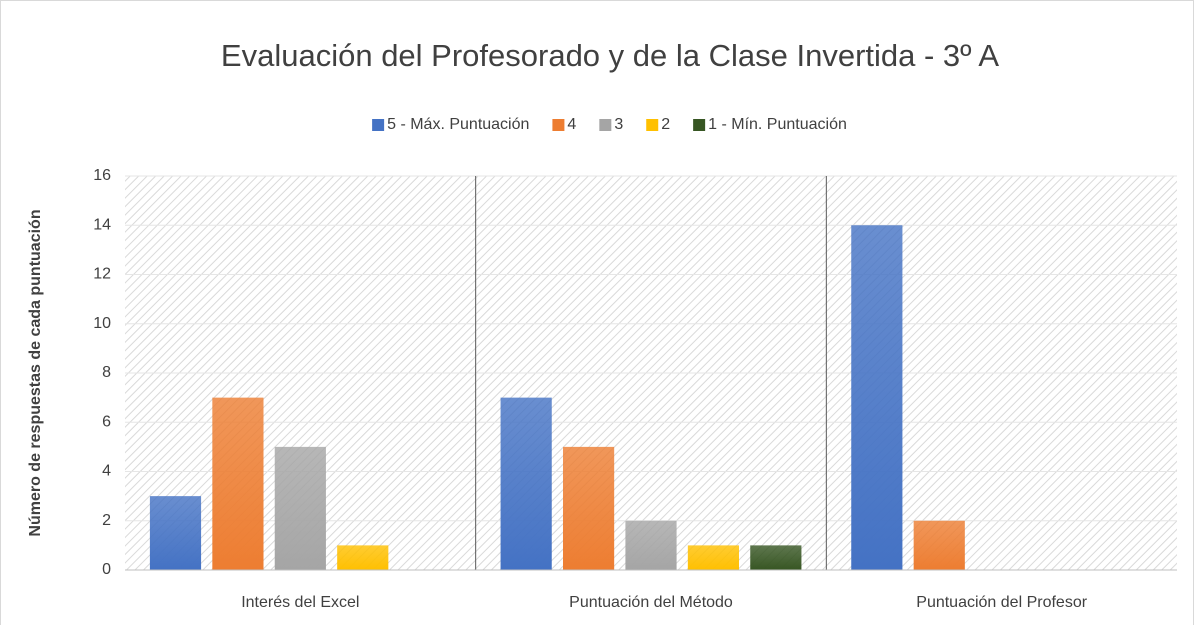  I want to click on x-tick-label: Puntuación del Profesor, so click(1001, 602).